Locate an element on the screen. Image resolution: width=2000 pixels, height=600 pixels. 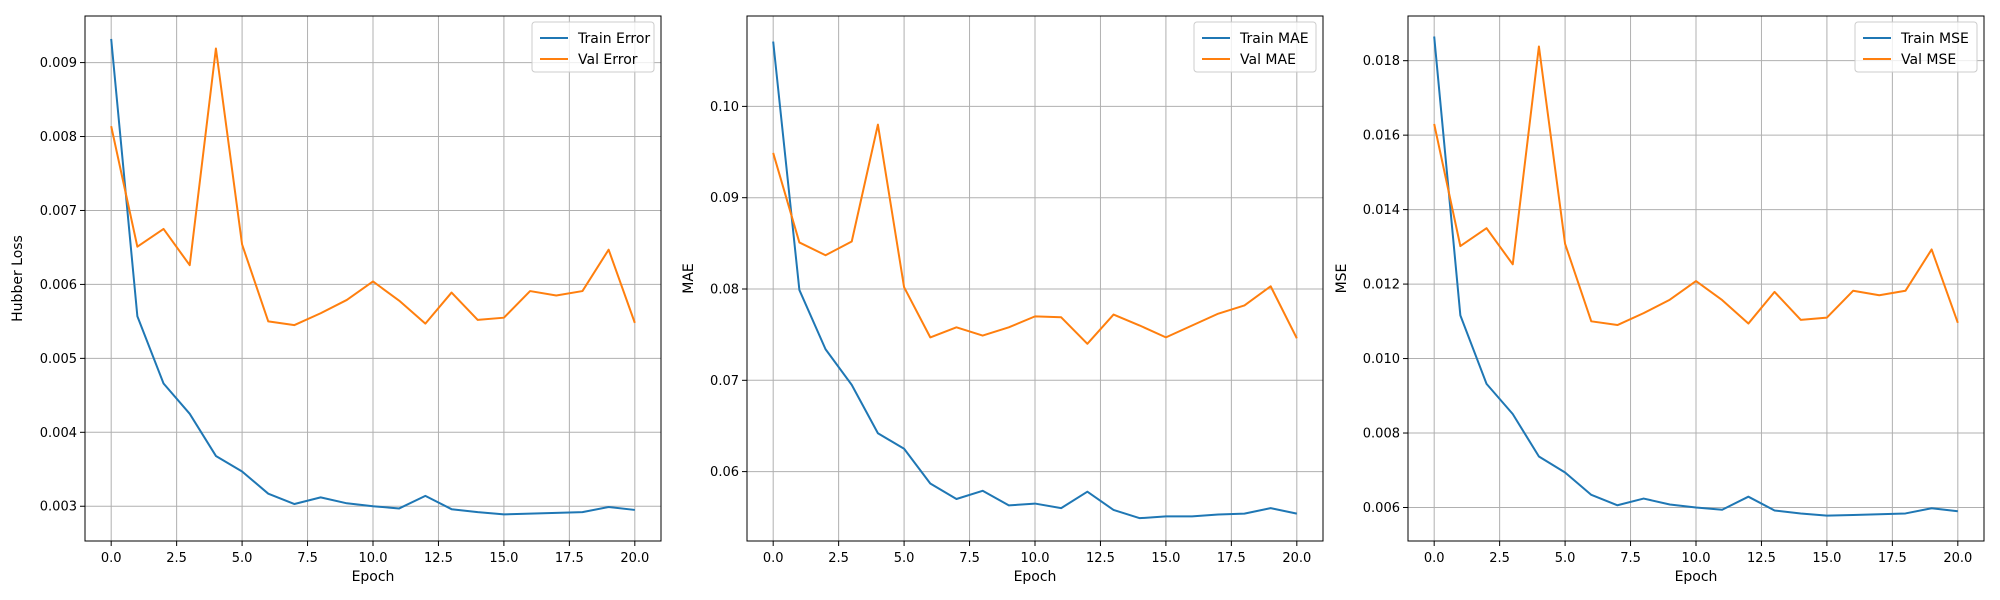
legend-label: Val Error is located at coordinates (608, 60).